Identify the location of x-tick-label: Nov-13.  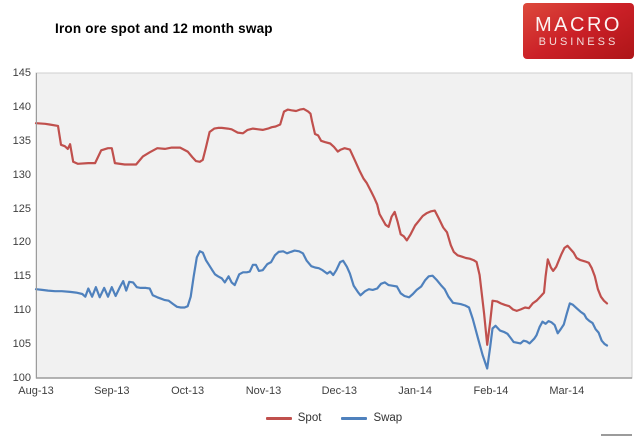
(263, 391).